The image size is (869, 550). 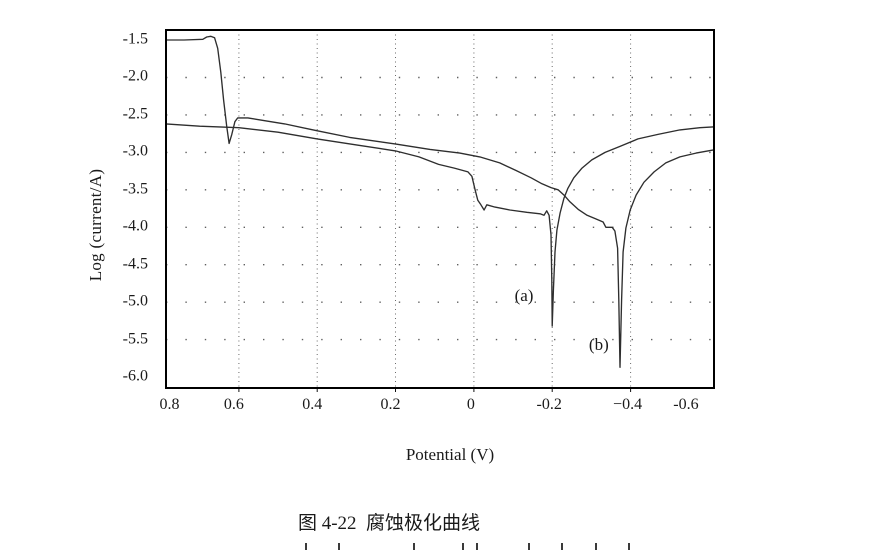 I want to click on x-tick-label: 0.6, so click(x=233, y=404).